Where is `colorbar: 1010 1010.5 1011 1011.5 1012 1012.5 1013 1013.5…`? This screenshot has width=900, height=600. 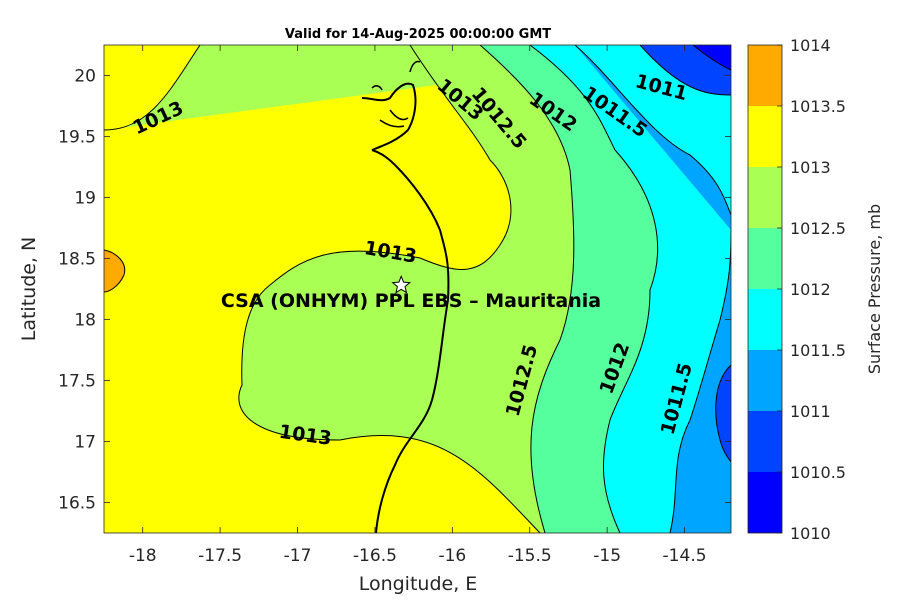 colorbar: 1010 1010.5 1011 1011.5 1012 1012.5 1013 1013.5… is located at coordinates (796, 289).